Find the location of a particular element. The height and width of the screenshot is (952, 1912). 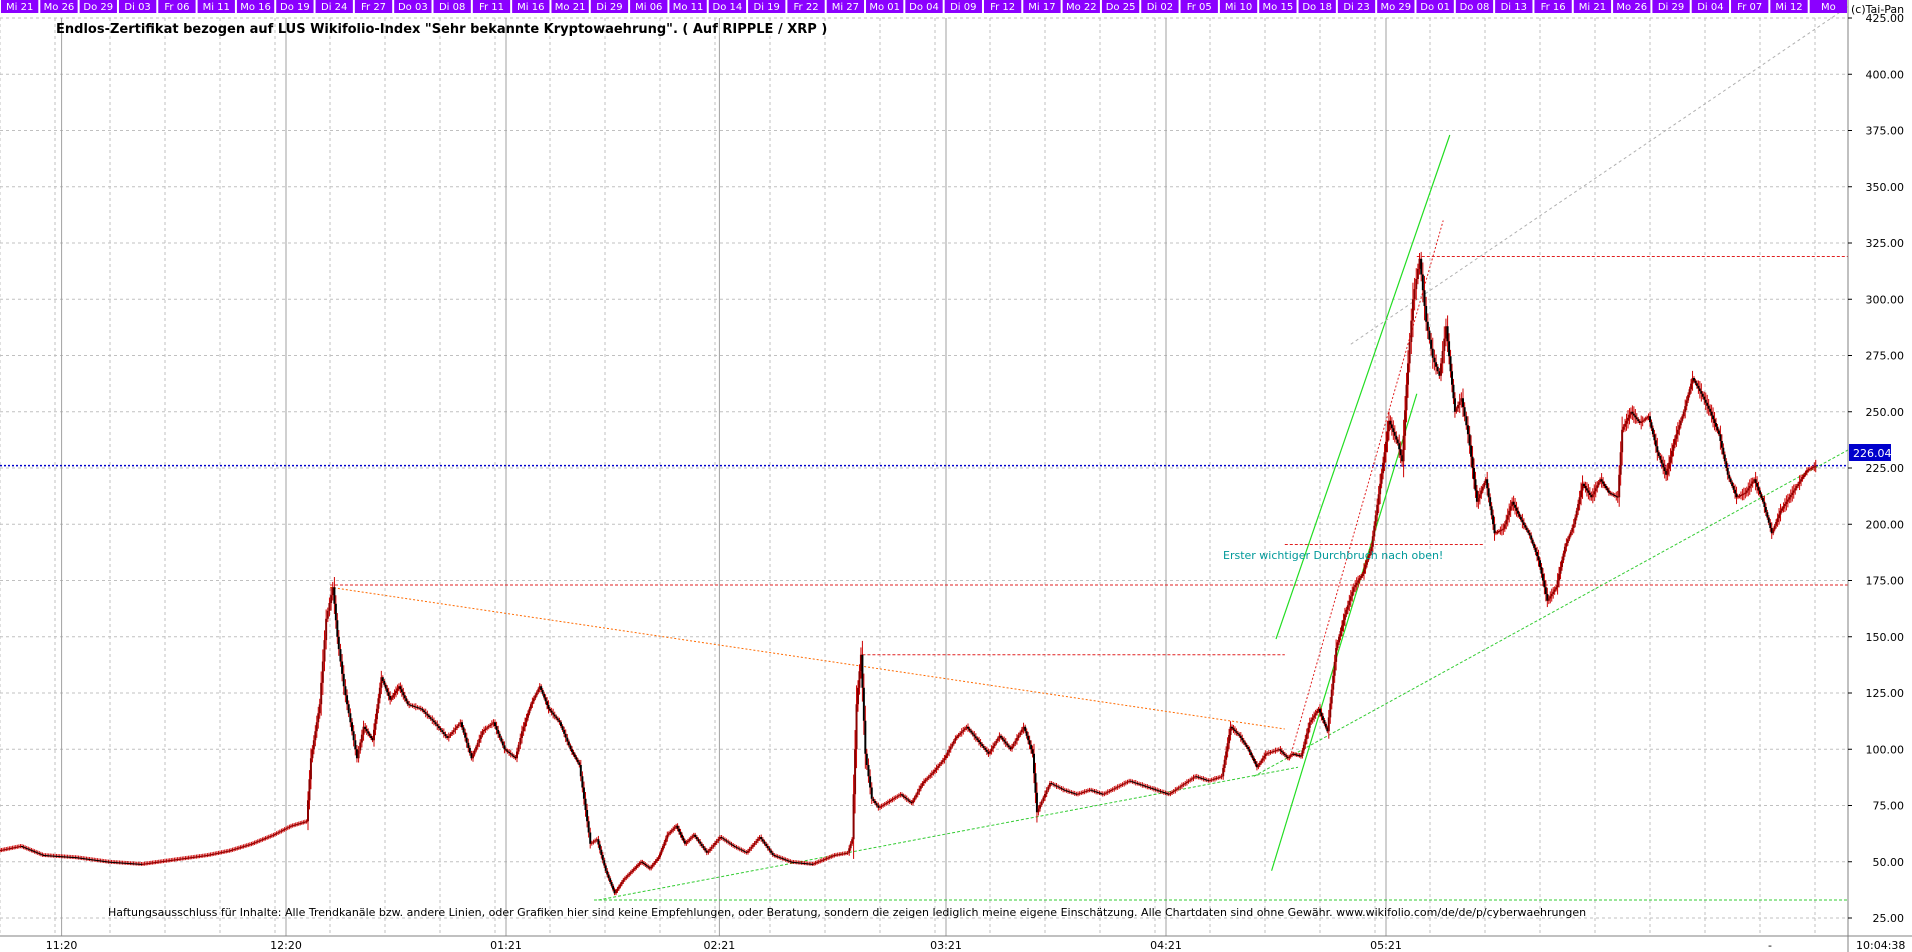

day-label: Do 19 is located at coordinates (295, 7).